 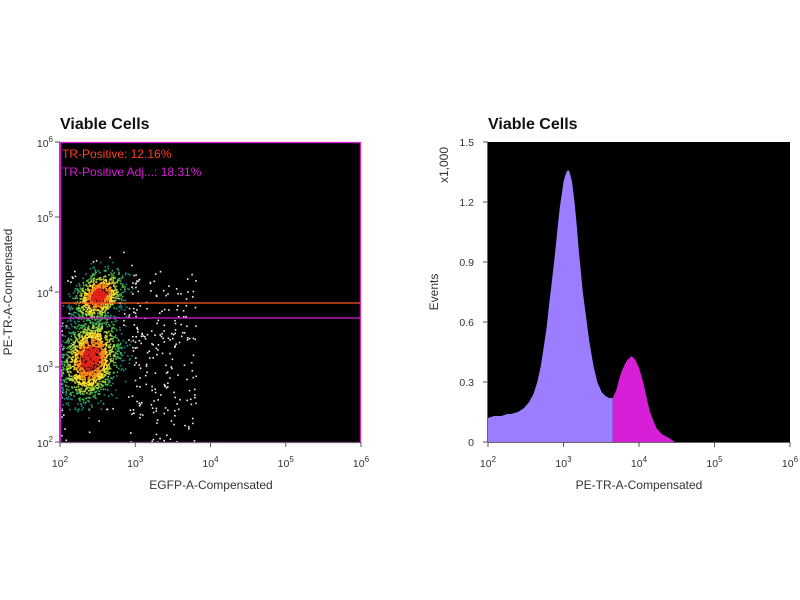 I want to click on x-tick-label: 10⁴, so click(x=639, y=462).